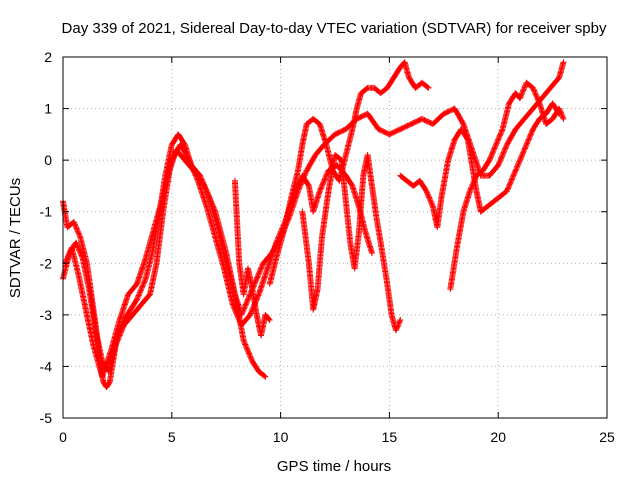  I want to click on y-axis-label: SDTVAR / TECUs, so click(15, 238).